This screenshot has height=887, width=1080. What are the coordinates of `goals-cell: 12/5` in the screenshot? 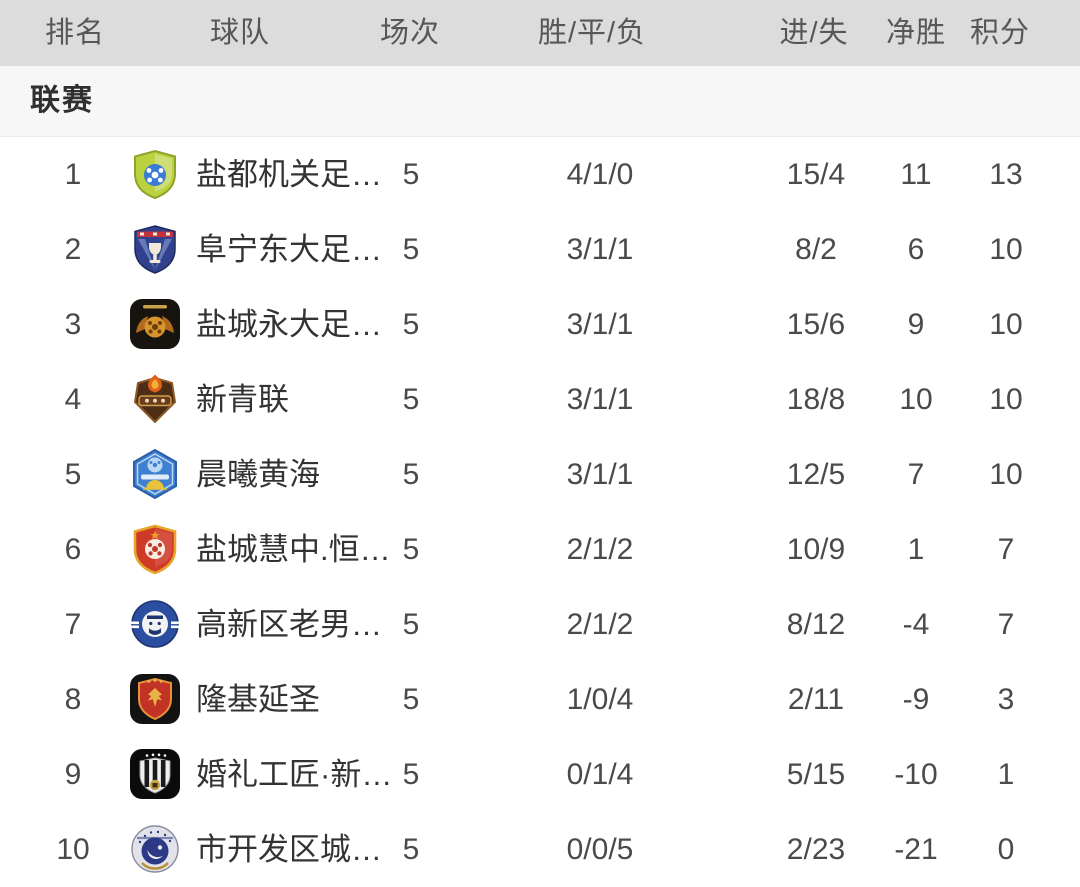 It's located at (816, 474).